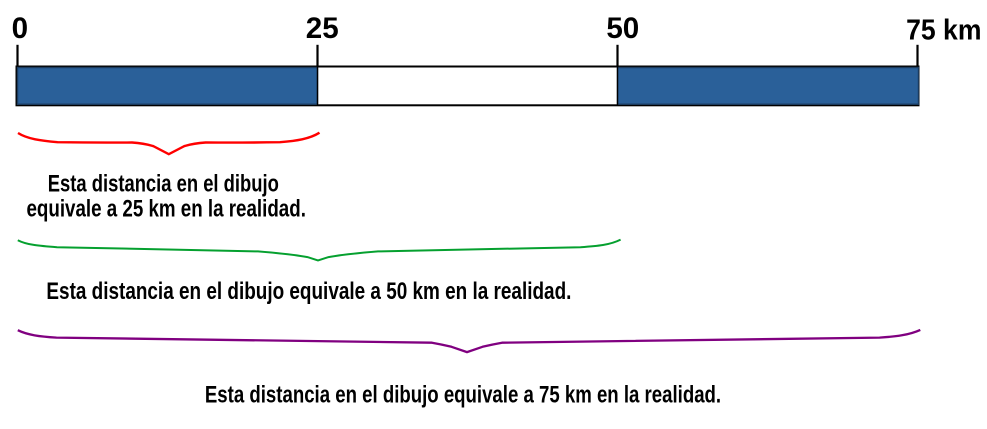  I want to click on svg-text: 0, so click(20, 28).